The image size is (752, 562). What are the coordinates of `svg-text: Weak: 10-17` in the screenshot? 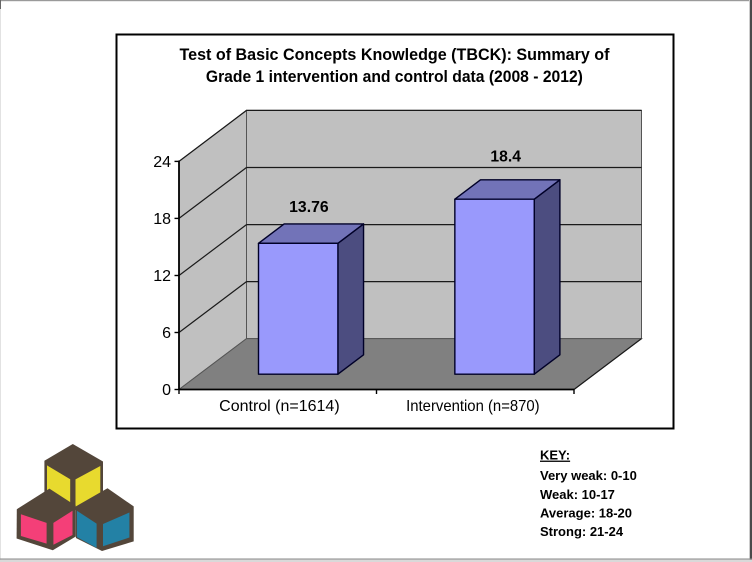 It's located at (577, 494).